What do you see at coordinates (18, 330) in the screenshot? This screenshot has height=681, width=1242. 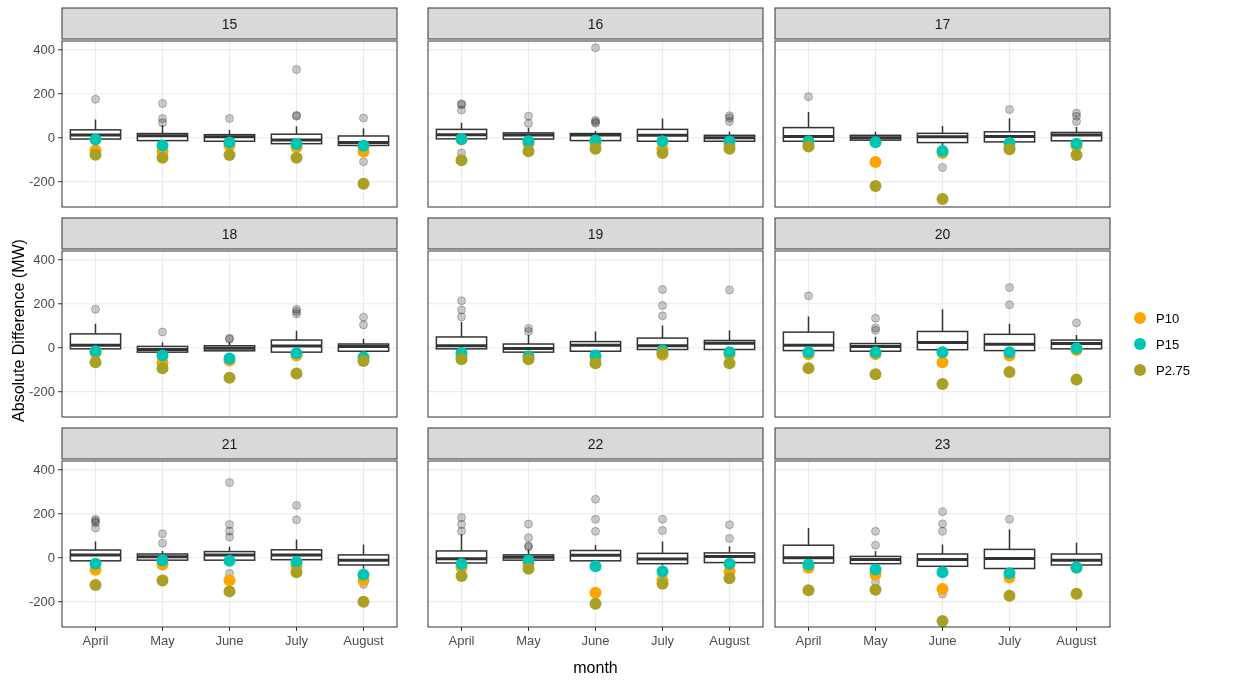 I see `y-axis-title: Absolute Difference (MW)` at bounding box center [18, 330].